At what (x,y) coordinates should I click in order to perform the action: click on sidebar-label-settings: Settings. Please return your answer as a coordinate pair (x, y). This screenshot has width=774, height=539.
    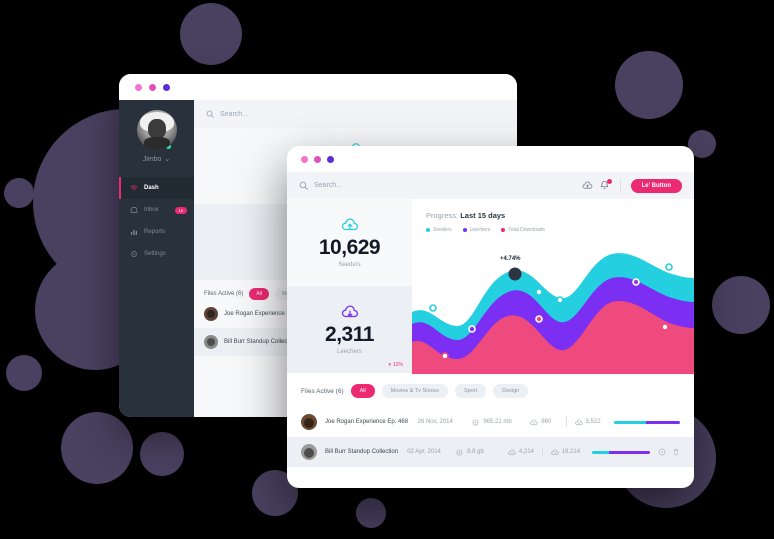
    Looking at the image, I should click on (155, 254).